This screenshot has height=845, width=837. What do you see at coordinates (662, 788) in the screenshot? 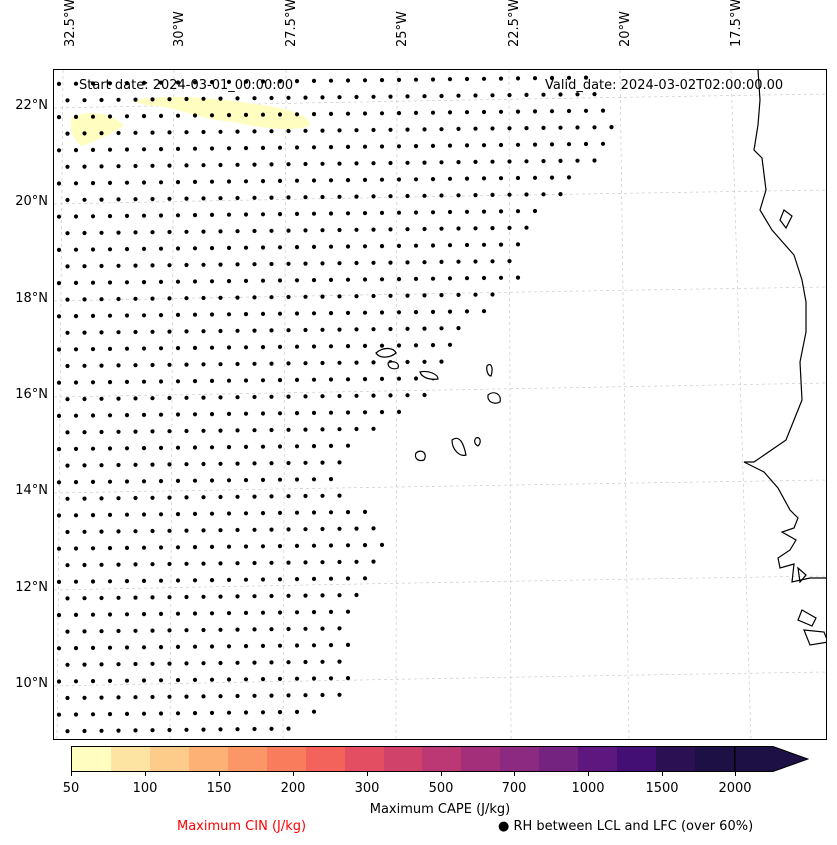
I see `colorbar-tick-label: 1500` at bounding box center [662, 788].